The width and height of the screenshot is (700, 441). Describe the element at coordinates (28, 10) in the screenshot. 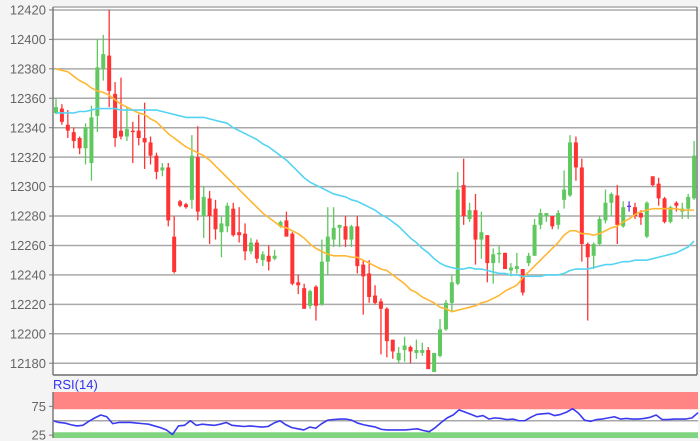

I see `y-tick-label: 12420` at that location.